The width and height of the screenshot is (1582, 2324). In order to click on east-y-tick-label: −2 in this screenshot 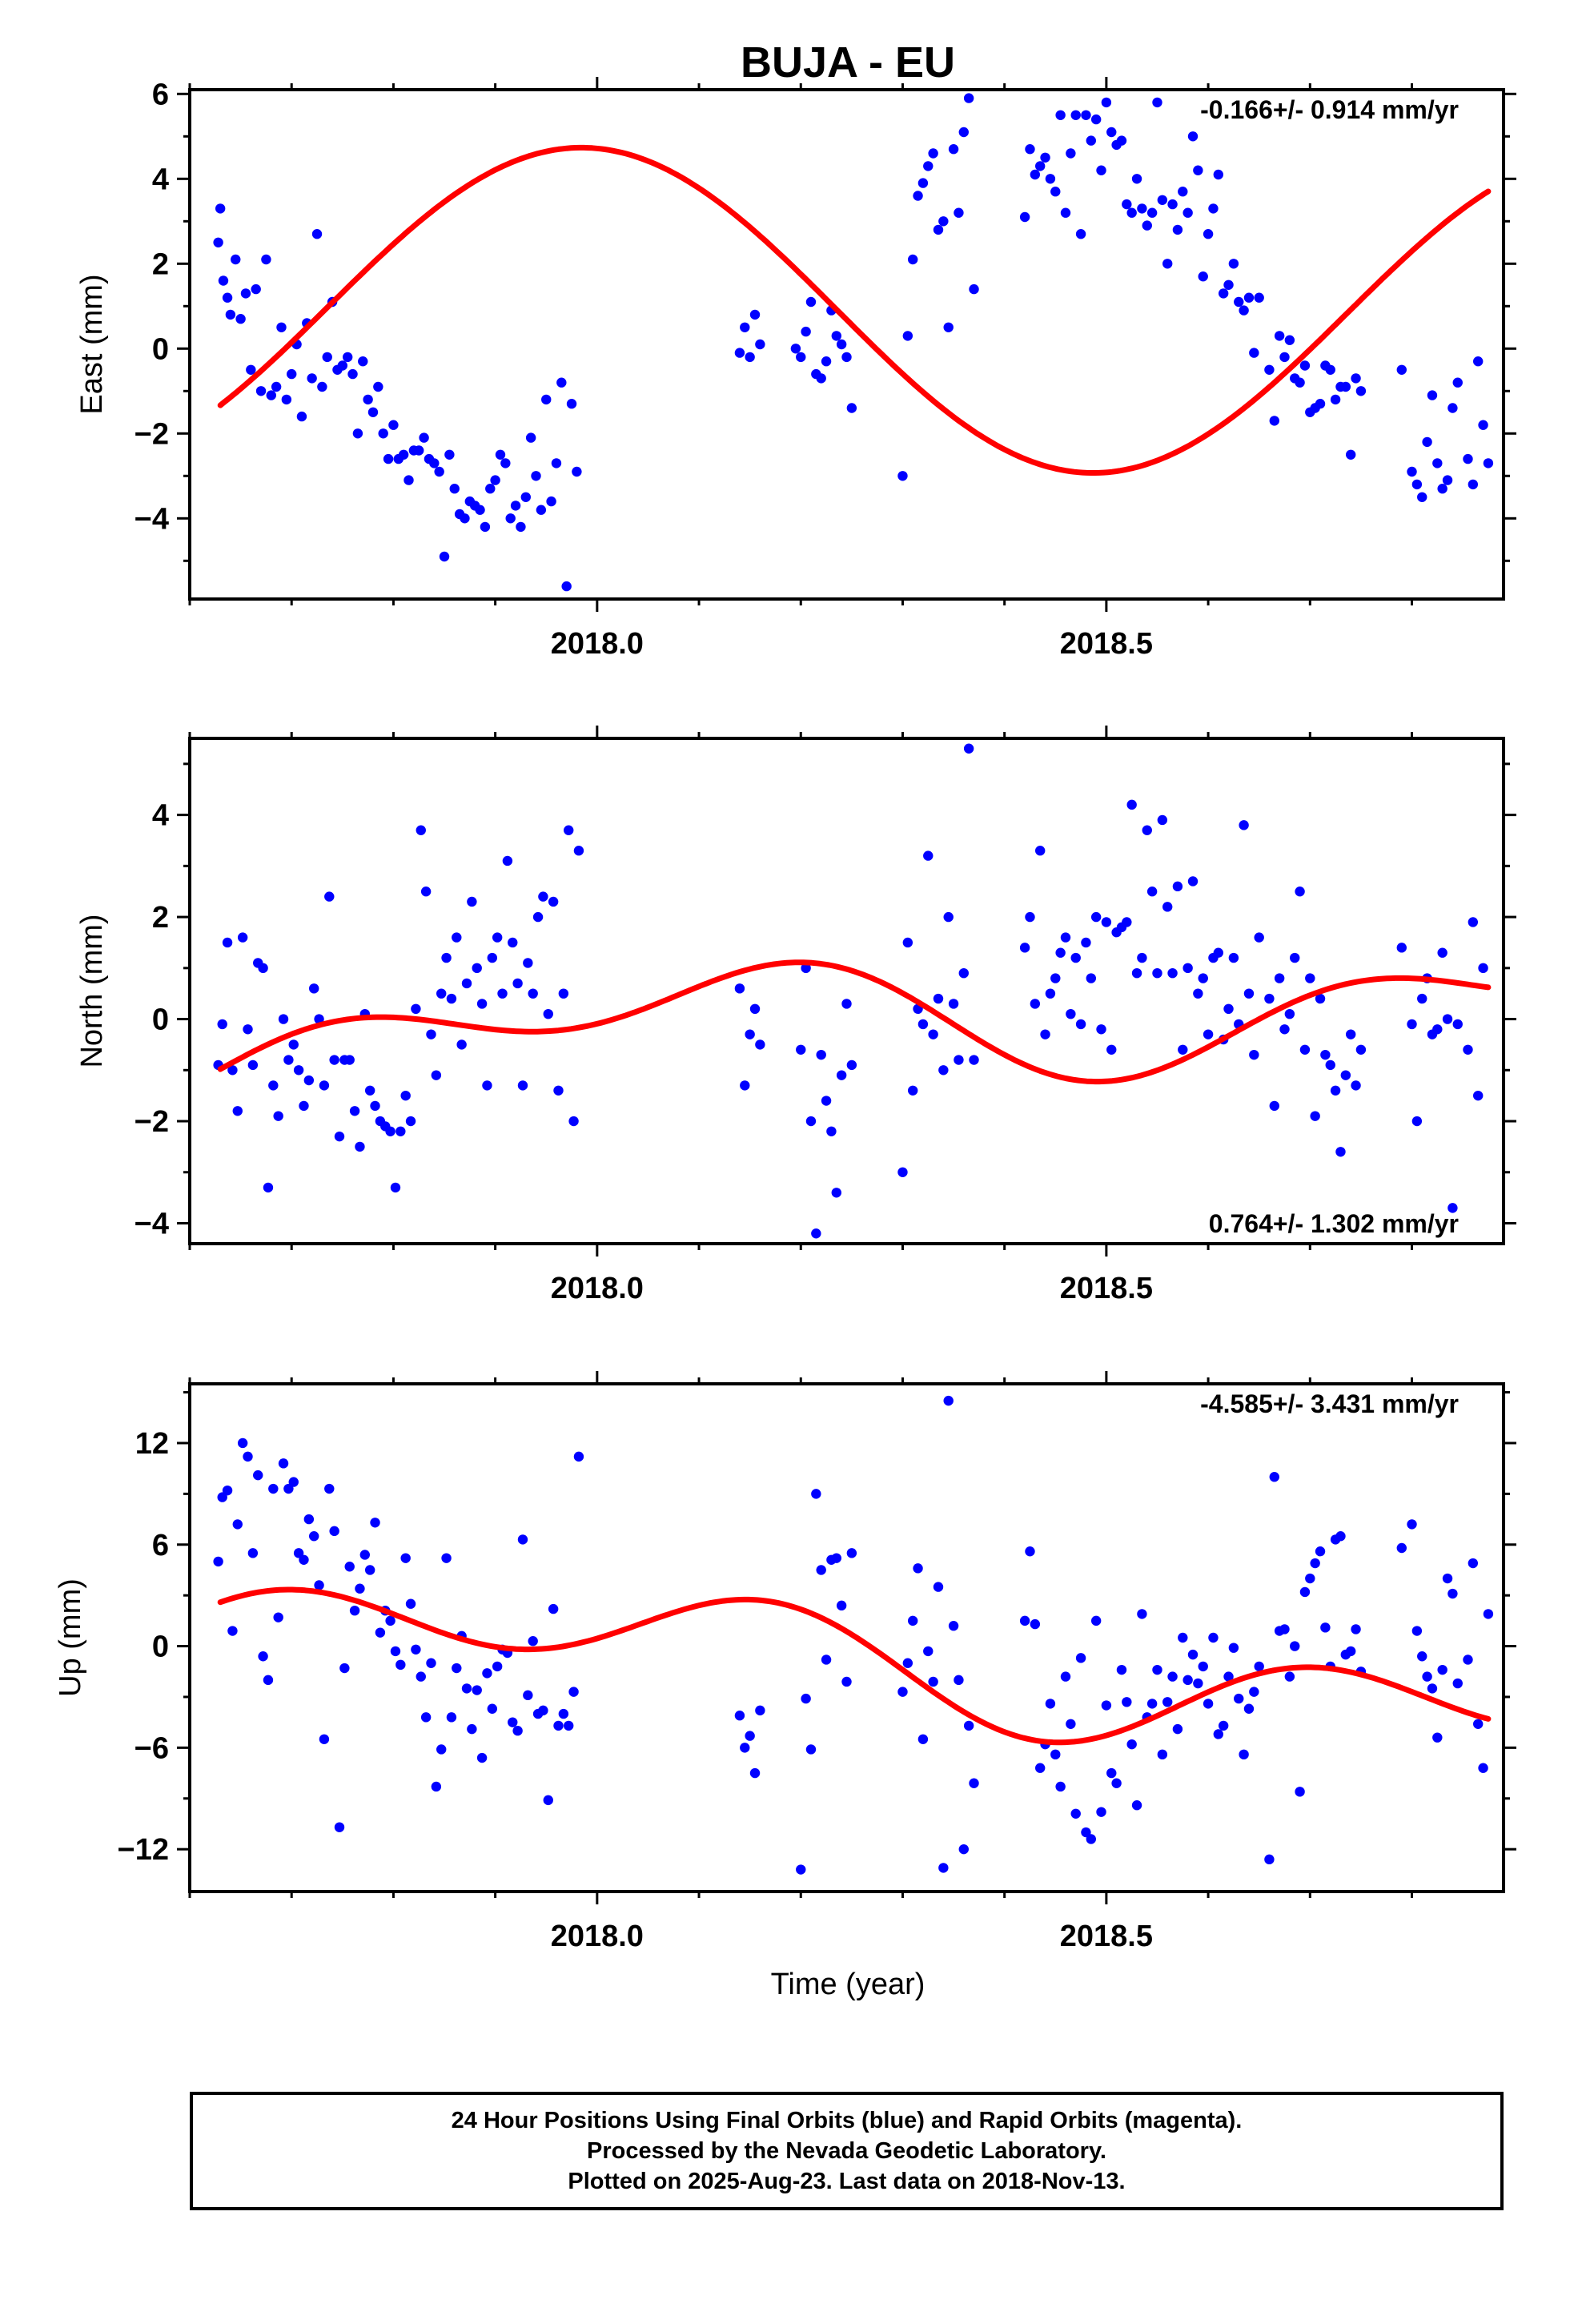, I will do `click(152, 434)`.